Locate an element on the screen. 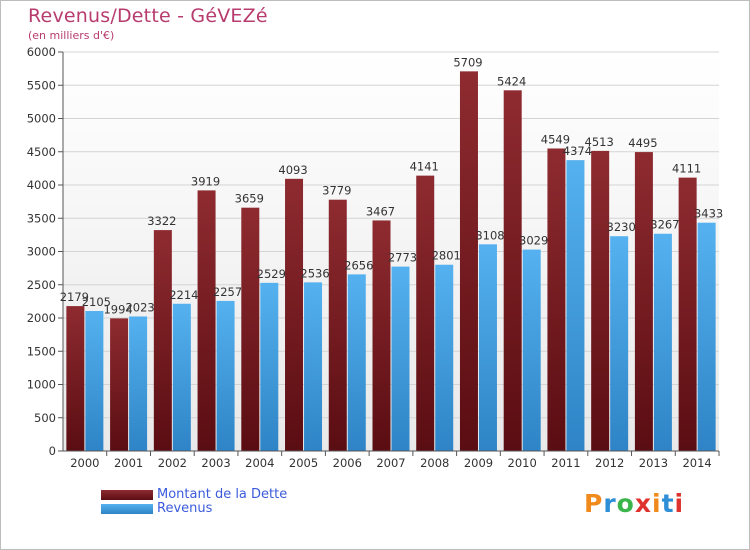 The width and height of the screenshot is (750, 550). data-label: 2023 is located at coordinates (139, 307).